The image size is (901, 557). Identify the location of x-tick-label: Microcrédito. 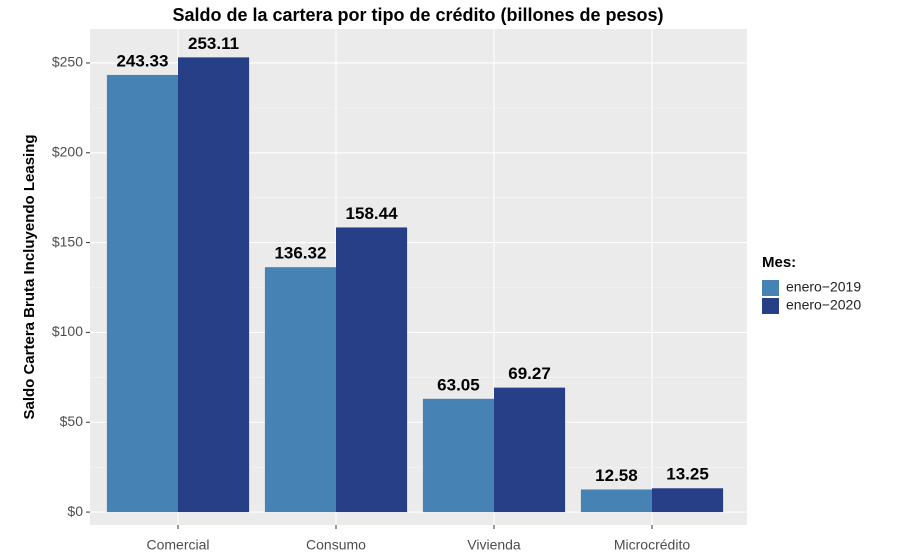
(652, 545).